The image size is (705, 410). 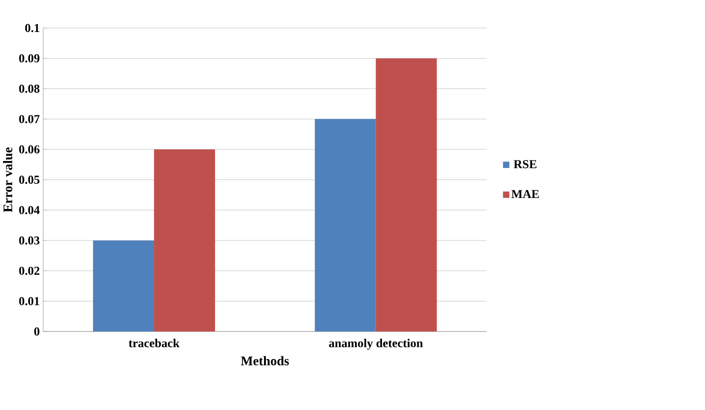 I want to click on legend-label: MAE, so click(x=525, y=194).